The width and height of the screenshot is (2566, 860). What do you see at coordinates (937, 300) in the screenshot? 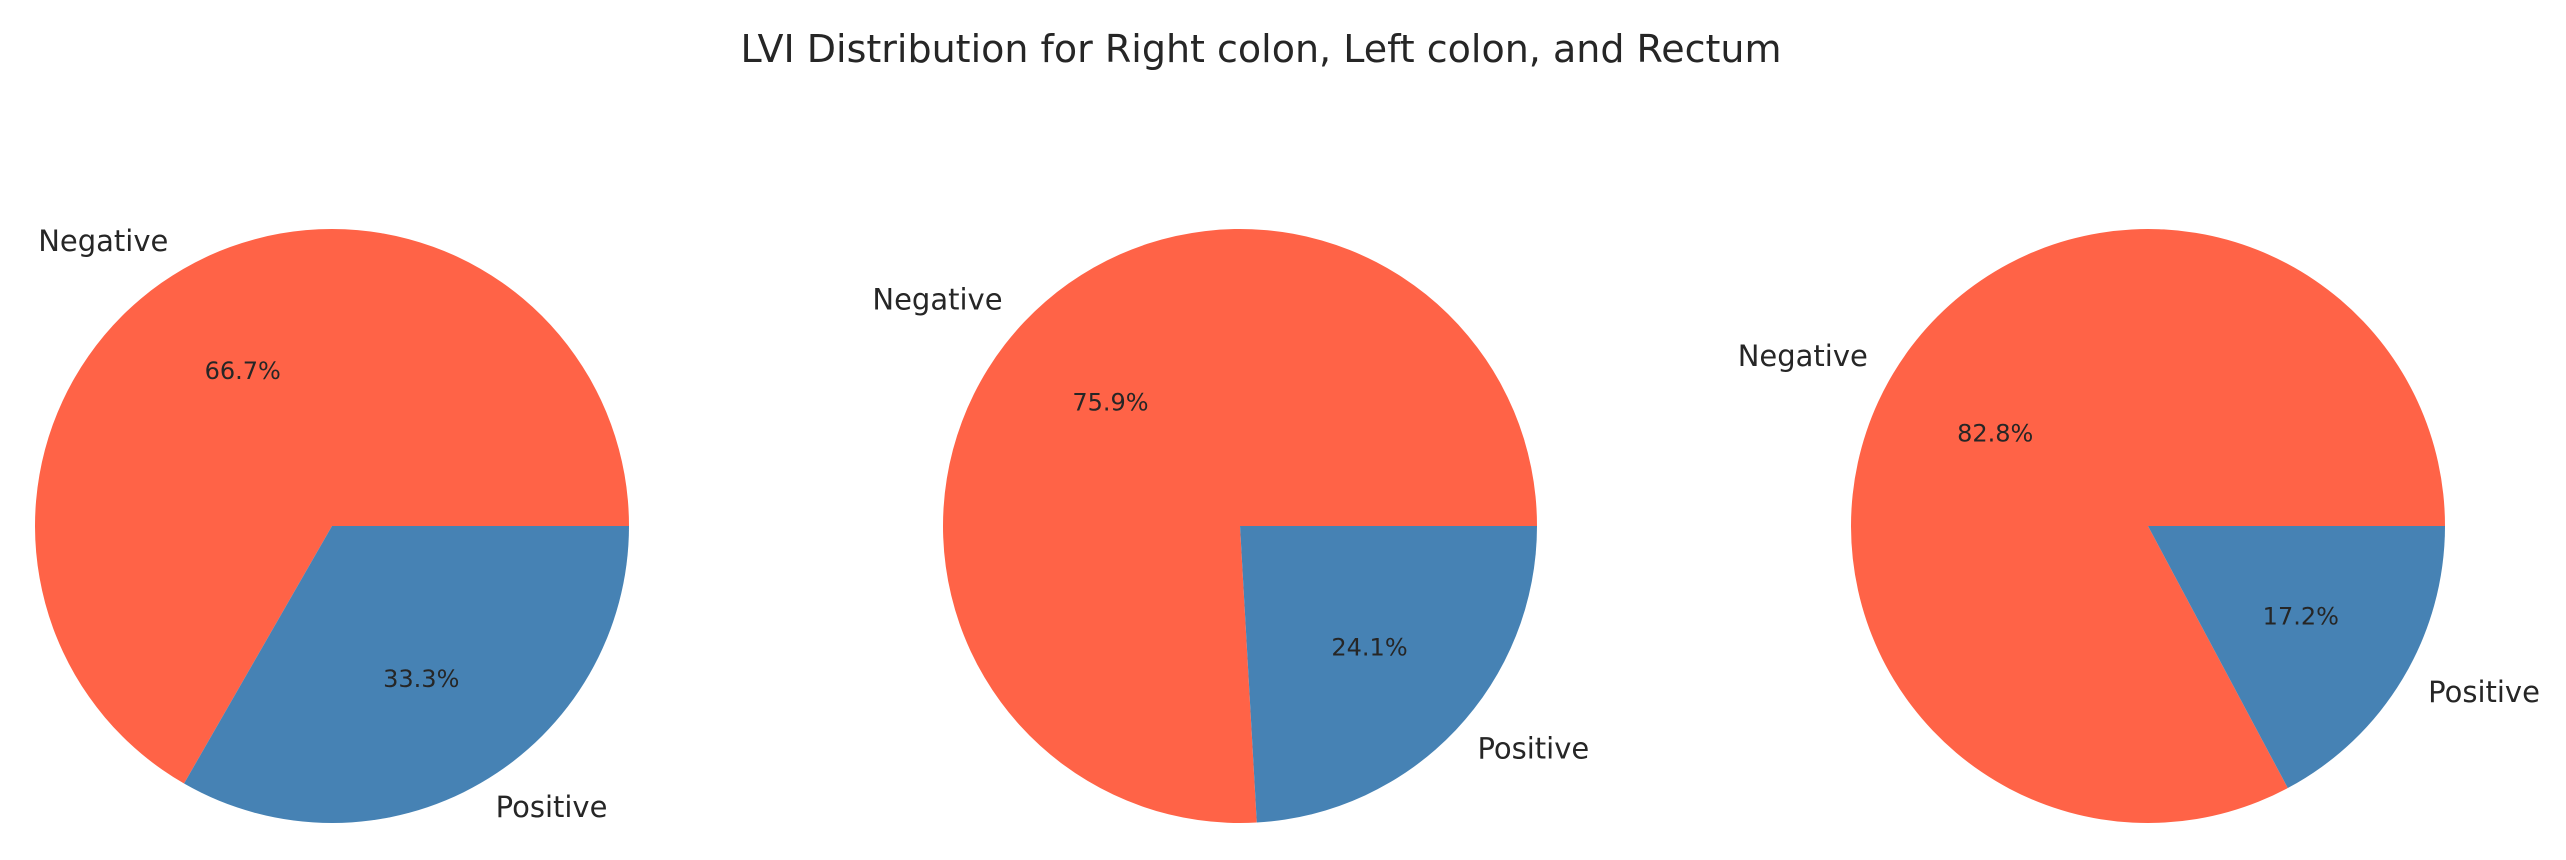
I see `pie-2-label-negative: Negative` at bounding box center [937, 300].